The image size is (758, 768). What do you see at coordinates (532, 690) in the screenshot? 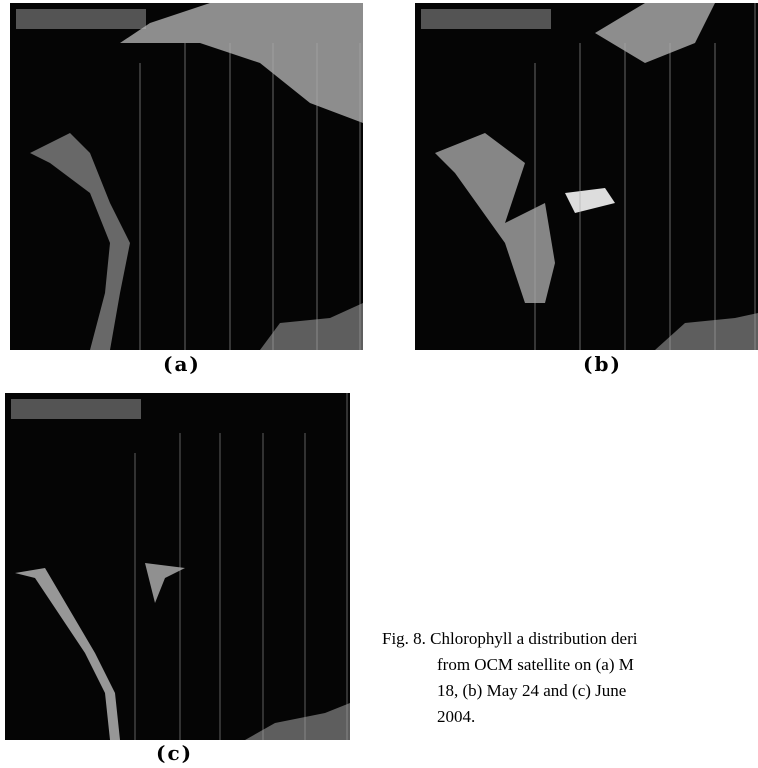
I see `caption-line: 18, (b) May 24 and (c) June` at bounding box center [532, 690].